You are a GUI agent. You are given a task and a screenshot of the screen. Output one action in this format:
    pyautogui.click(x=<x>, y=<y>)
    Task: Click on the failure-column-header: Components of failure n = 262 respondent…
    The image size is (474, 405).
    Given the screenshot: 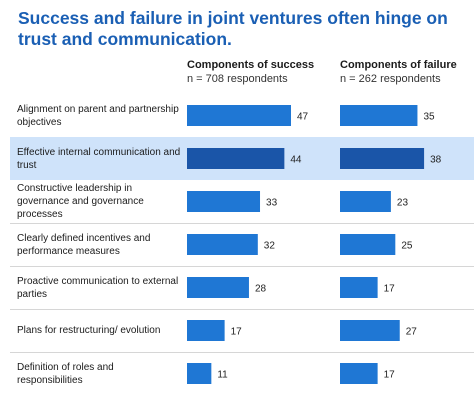 What is the action you would take?
    pyautogui.click(x=398, y=72)
    